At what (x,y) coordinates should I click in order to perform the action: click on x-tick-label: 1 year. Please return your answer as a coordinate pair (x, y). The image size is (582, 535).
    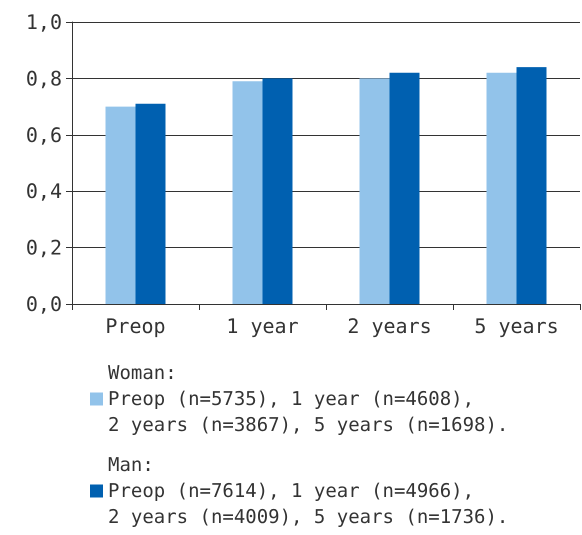
    Looking at the image, I should click on (262, 326).